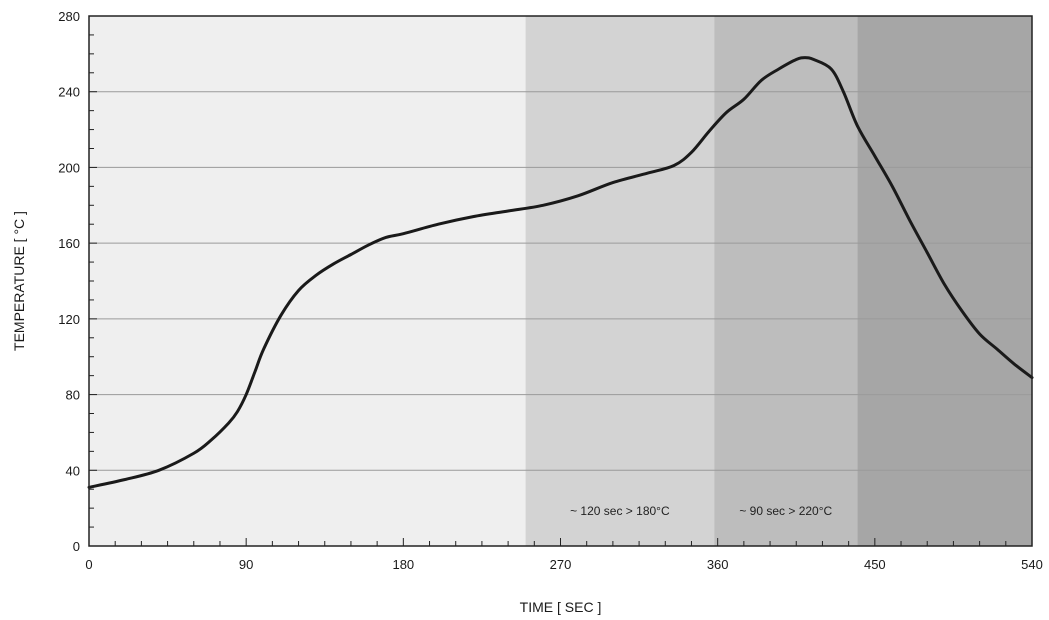  What do you see at coordinates (561, 607) in the screenshot?
I see `x-axis-label: TIME [ SEC ]` at bounding box center [561, 607].